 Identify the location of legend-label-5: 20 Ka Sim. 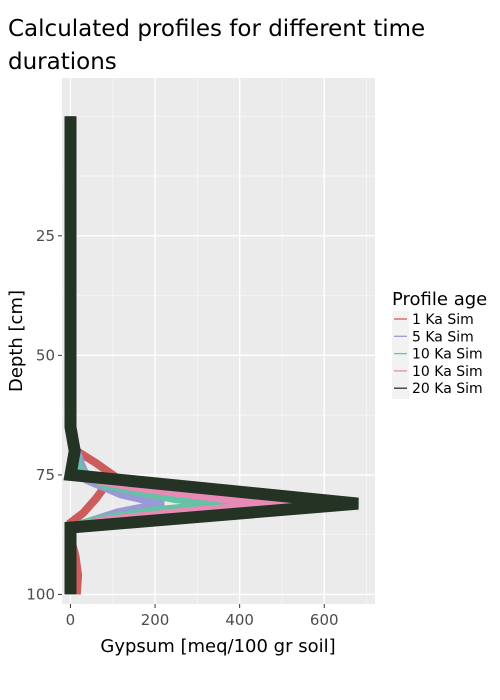
(447, 389).